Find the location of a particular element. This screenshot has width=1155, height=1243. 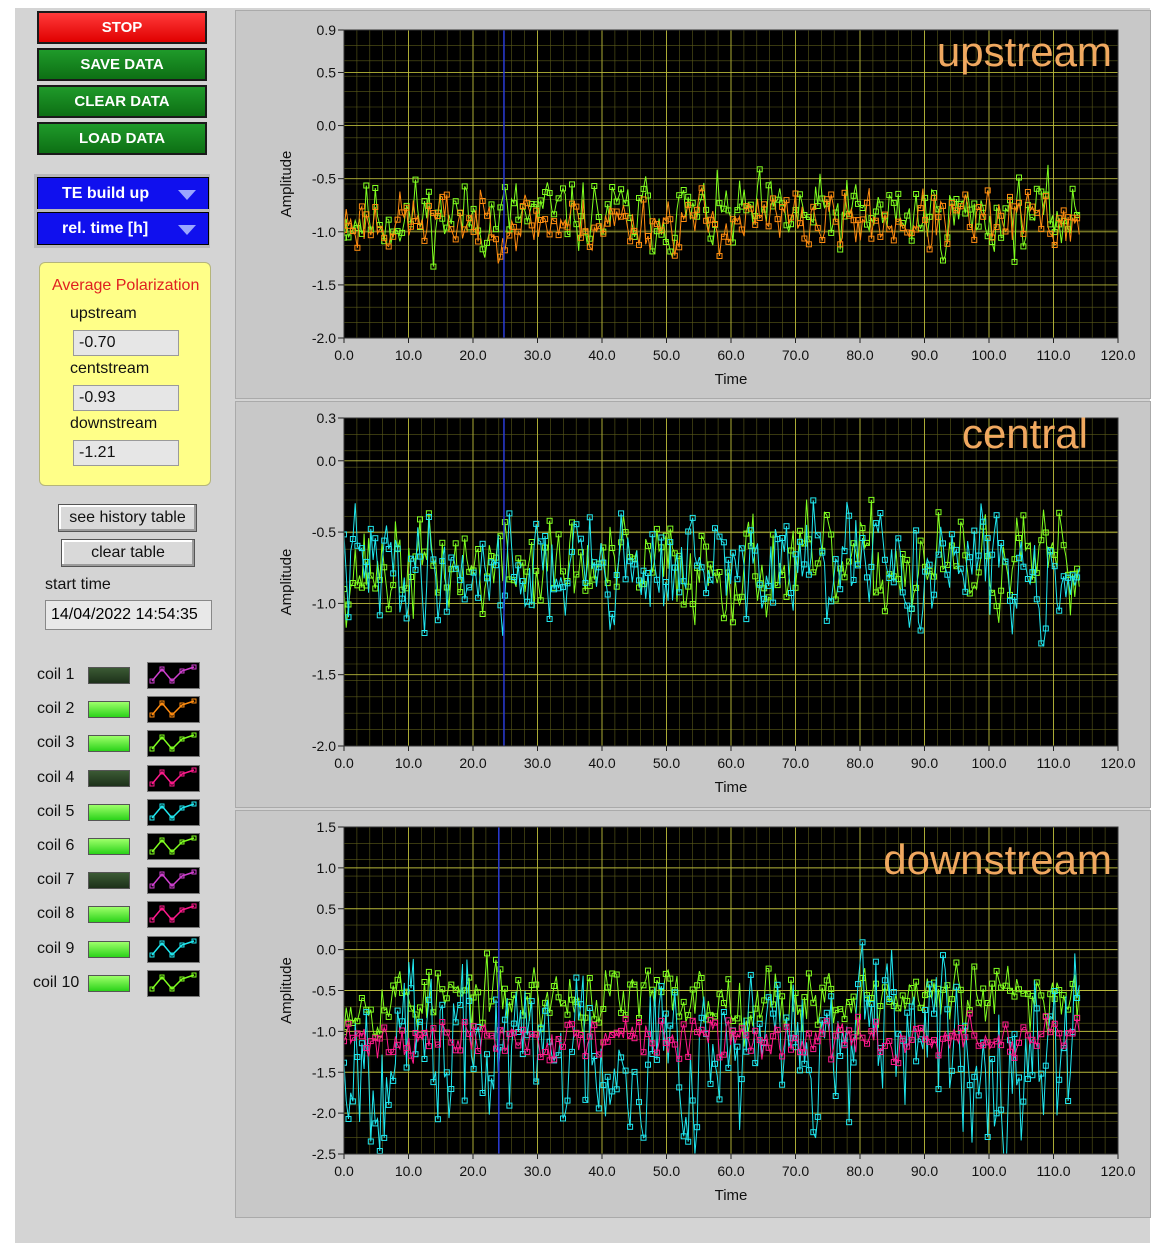

plot-style-icon is located at coordinates (173, 811).